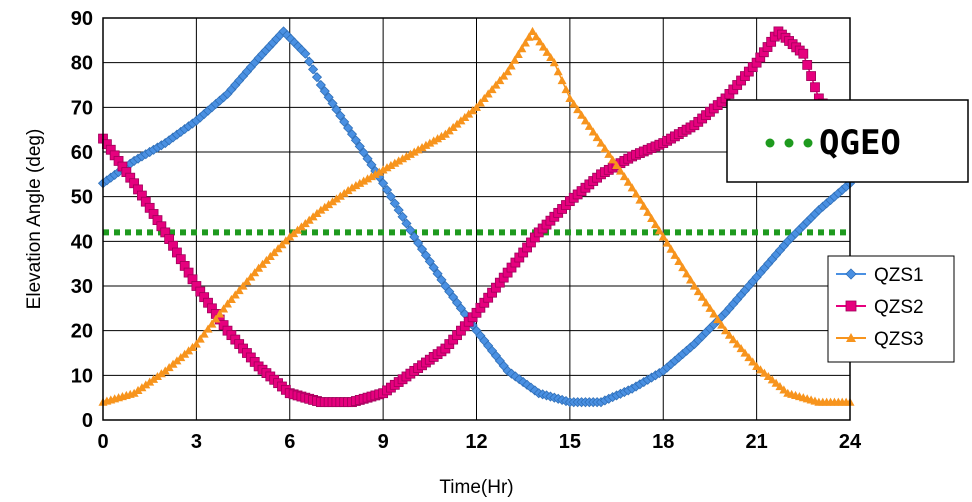  I want to click on legend: QZS1 QZS2 QZS3, so click(891, 309).